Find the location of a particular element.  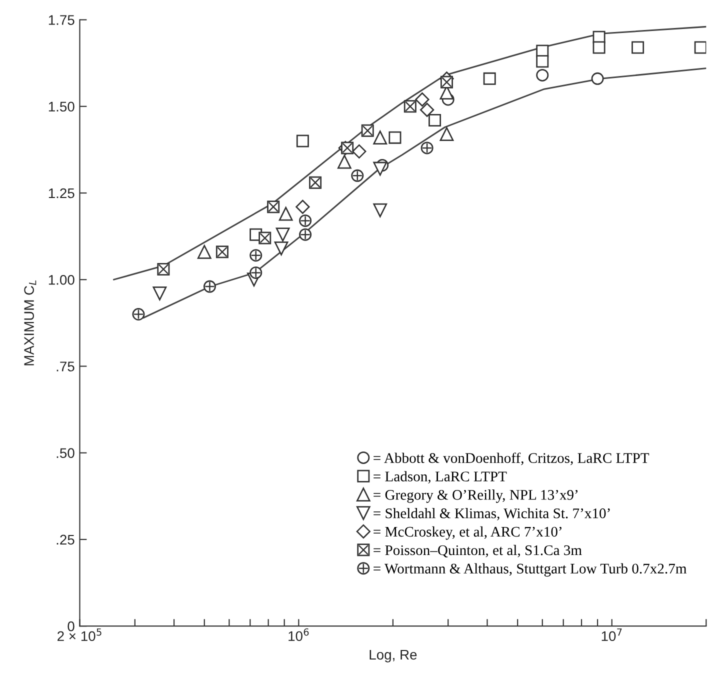

y-tick-label: .50 is located at coordinates (65, 453).